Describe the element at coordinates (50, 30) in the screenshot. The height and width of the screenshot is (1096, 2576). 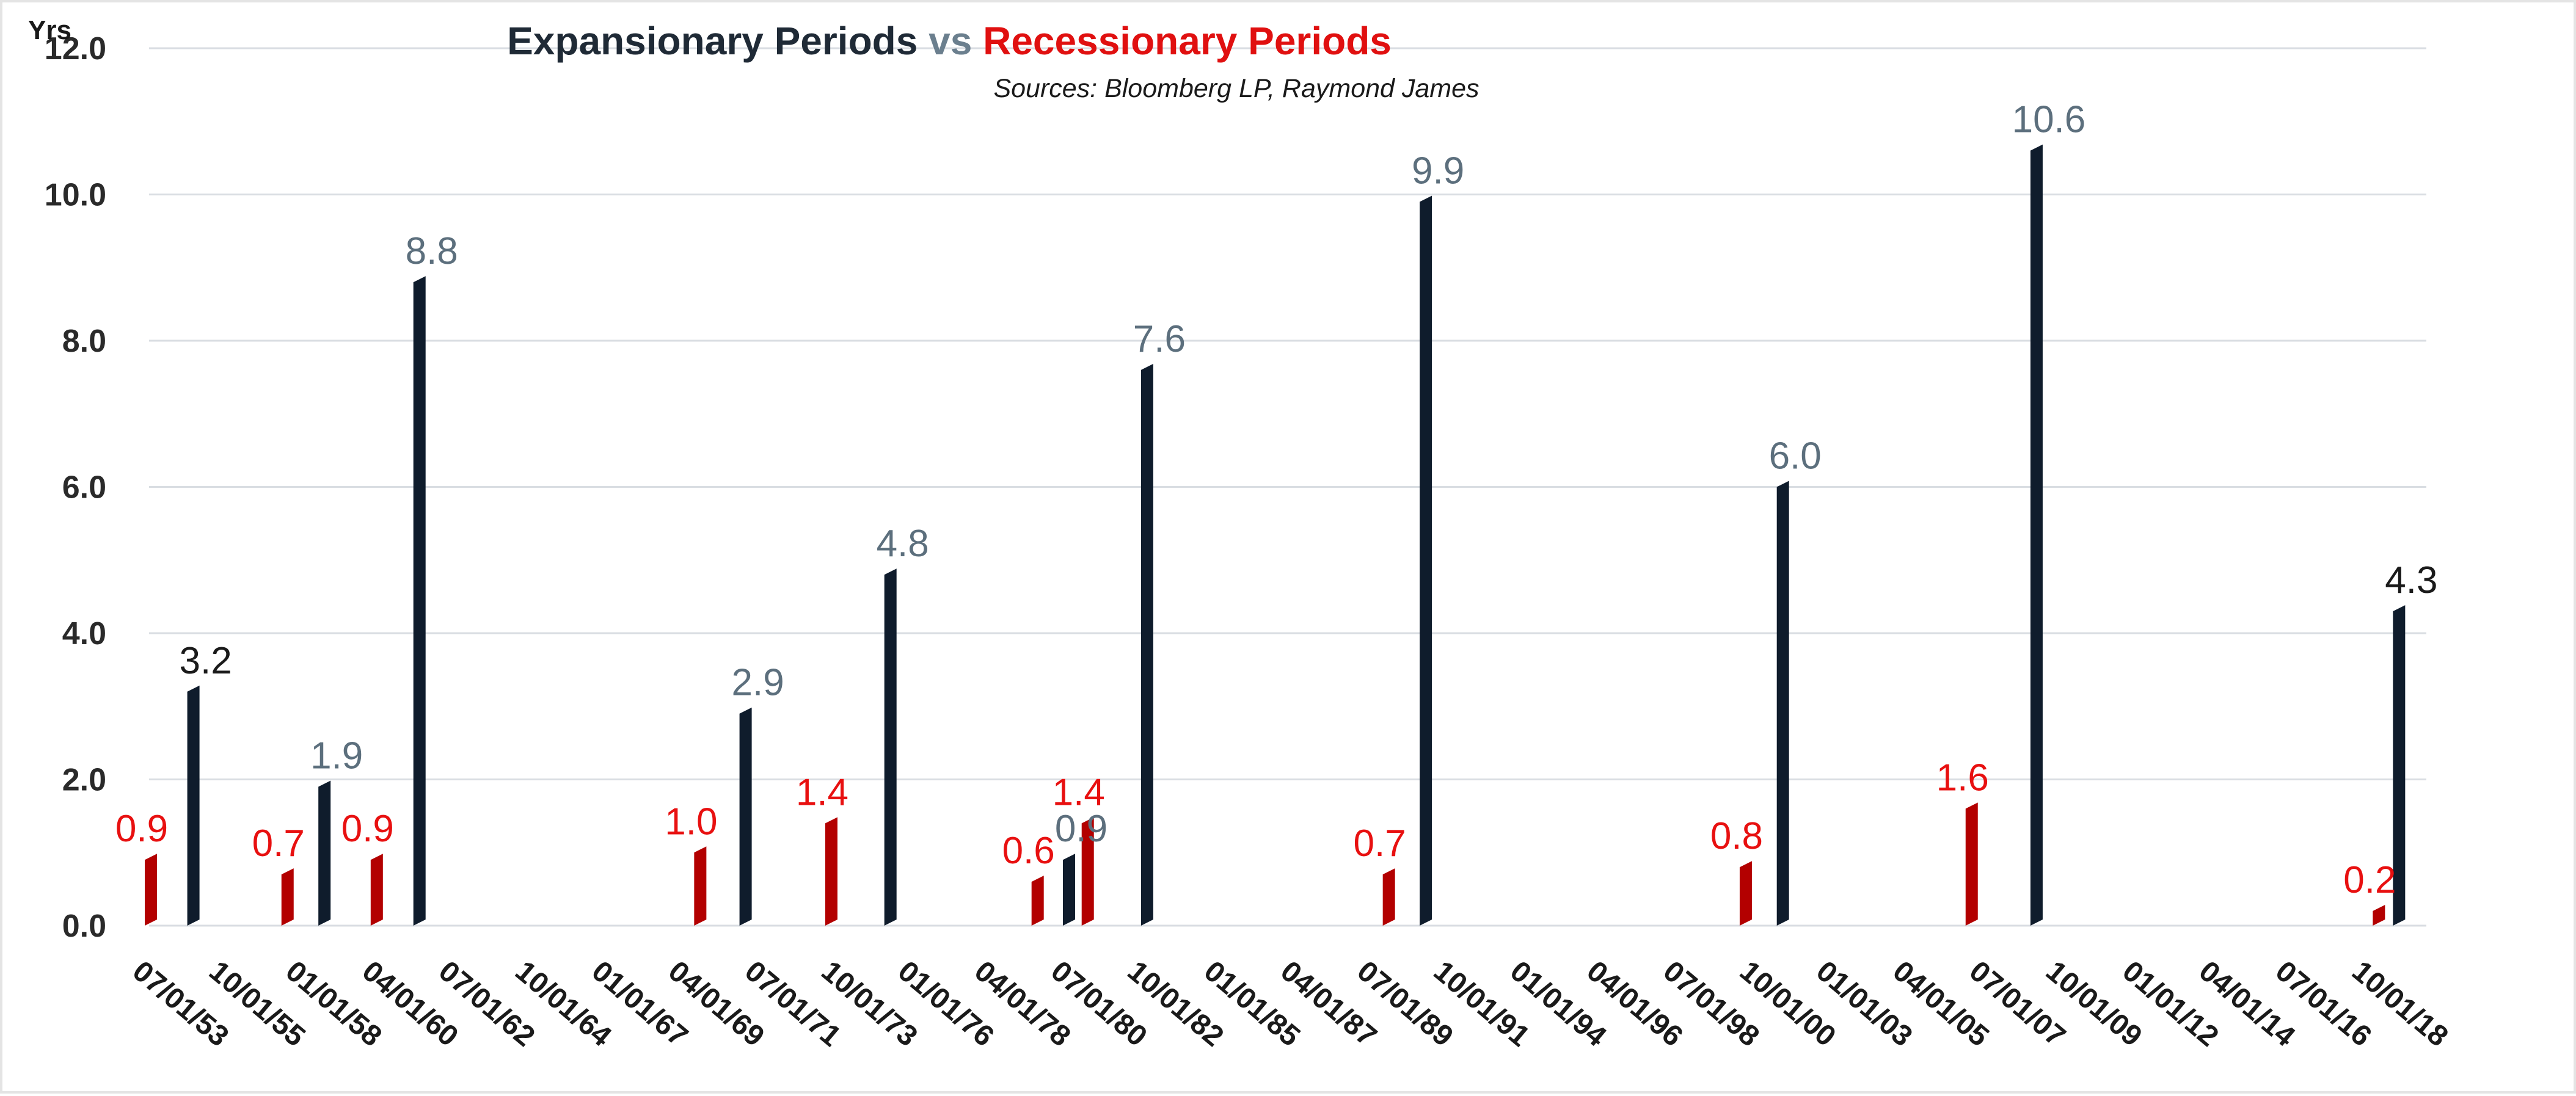
I see `y-axis-unit: Yrs` at that location.